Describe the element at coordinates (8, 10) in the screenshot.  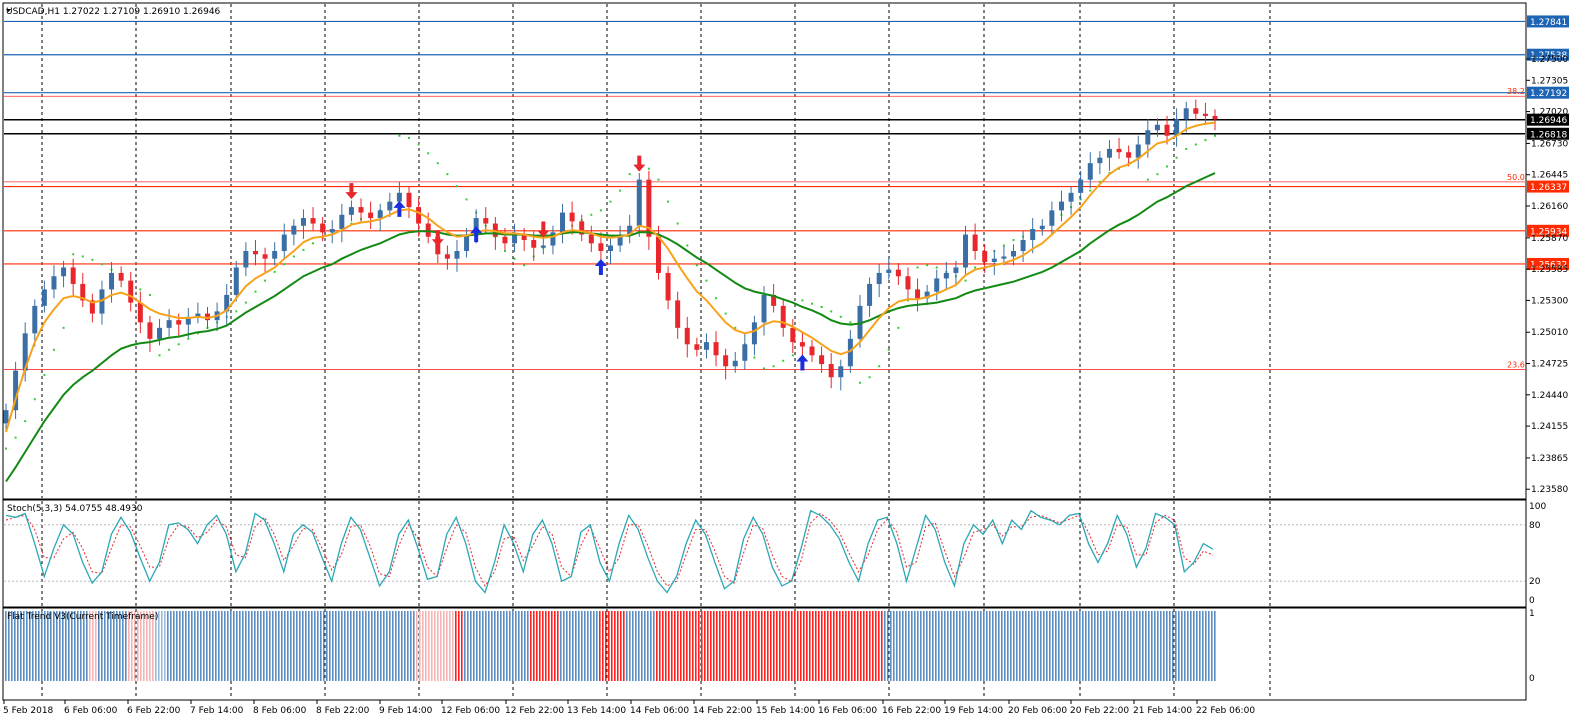
I see `dropdown-triangle-icon` at that location.